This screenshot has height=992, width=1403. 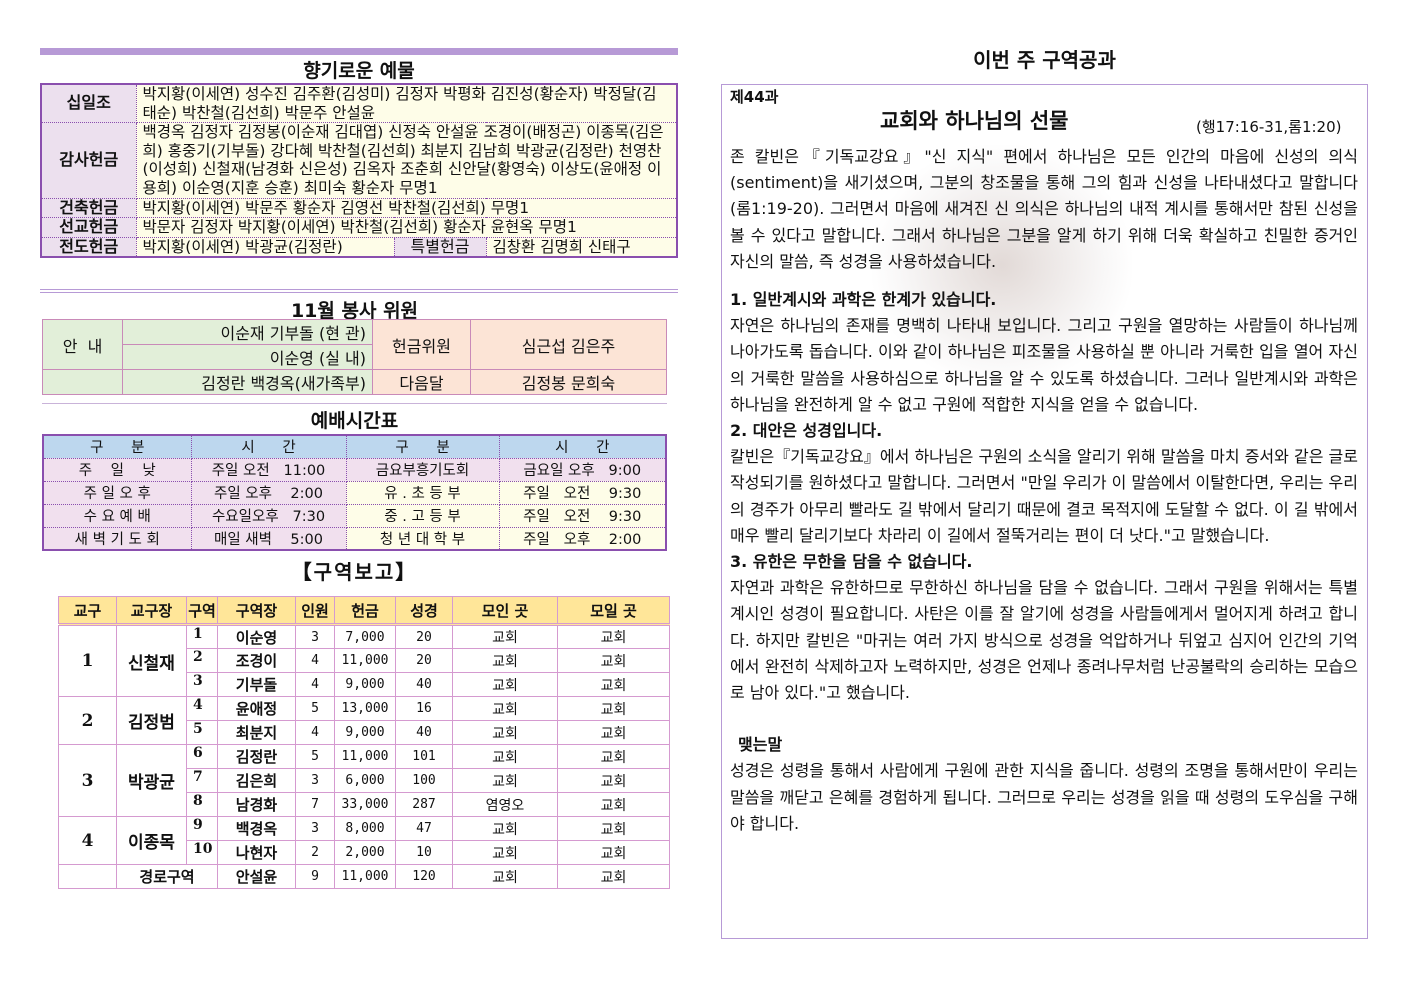 What do you see at coordinates (359, 71) in the screenshot?
I see `offering-title: 향기로운 예물` at bounding box center [359, 71].